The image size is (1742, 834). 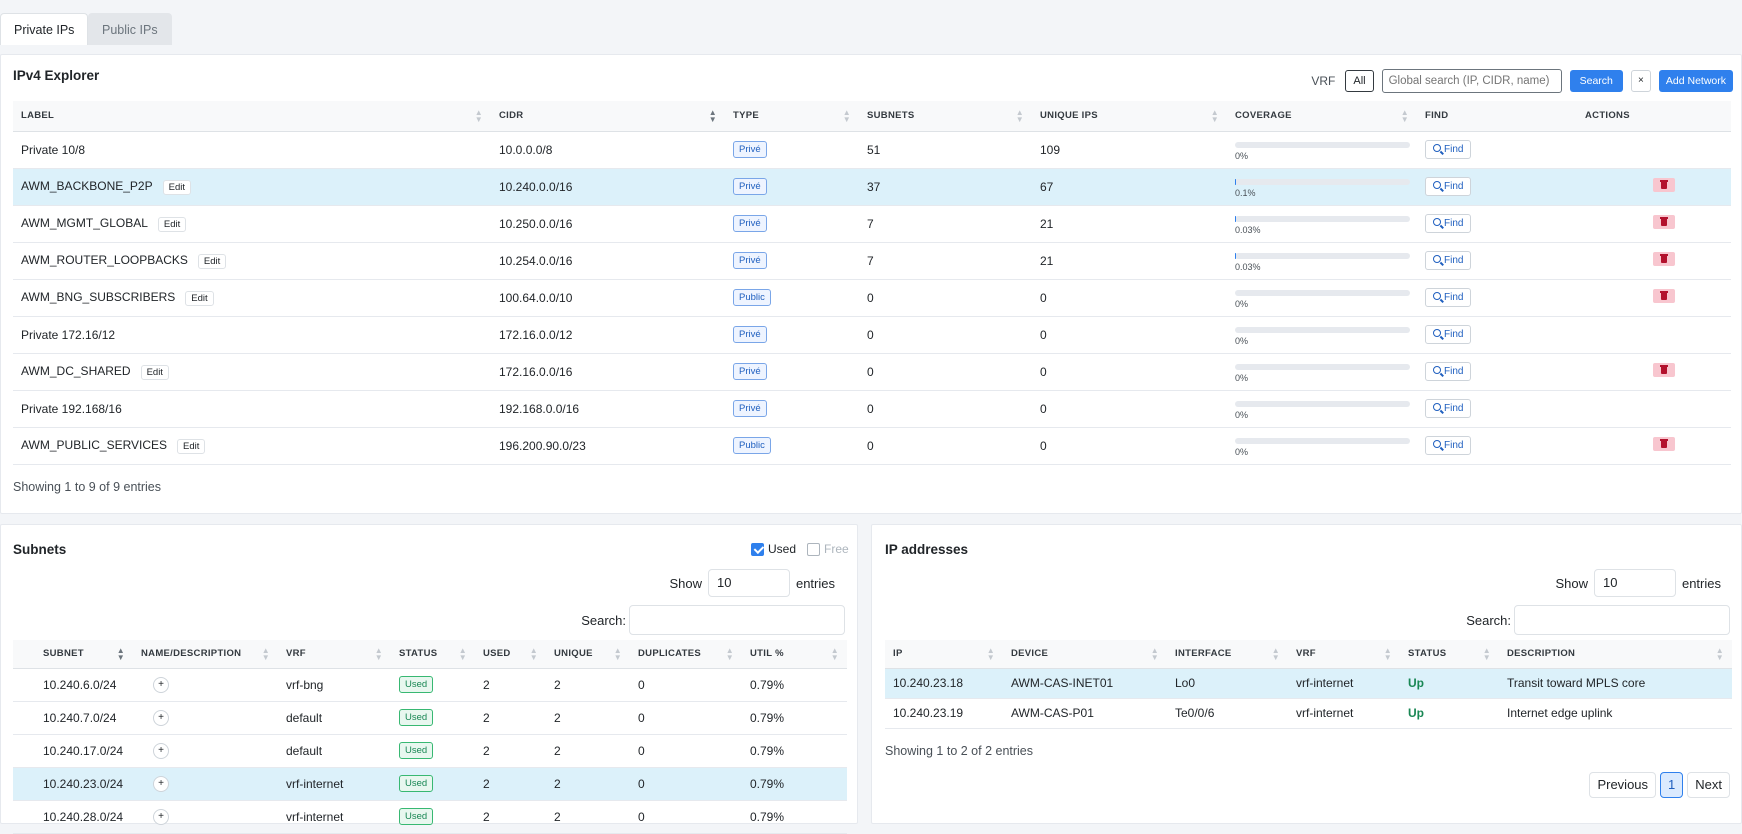 What do you see at coordinates (588, 654) in the screenshot?
I see `subnets-col-5: UNIQUE ▲ ▼` at bounding box center [588, 654].